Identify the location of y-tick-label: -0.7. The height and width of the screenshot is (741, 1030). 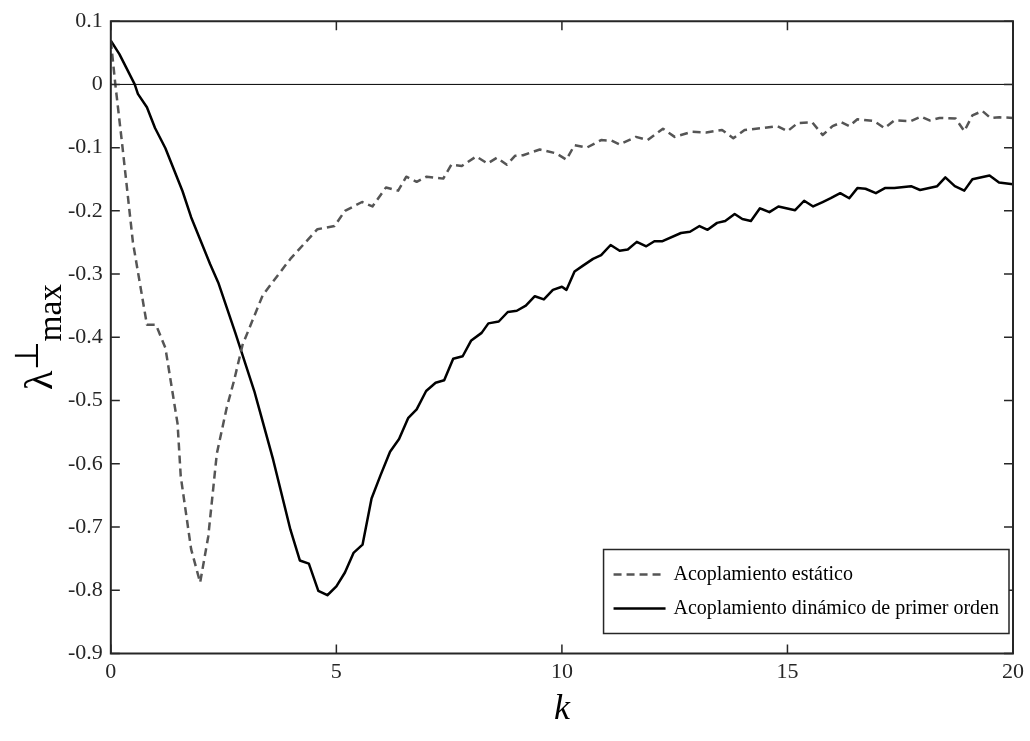
(85, 525).